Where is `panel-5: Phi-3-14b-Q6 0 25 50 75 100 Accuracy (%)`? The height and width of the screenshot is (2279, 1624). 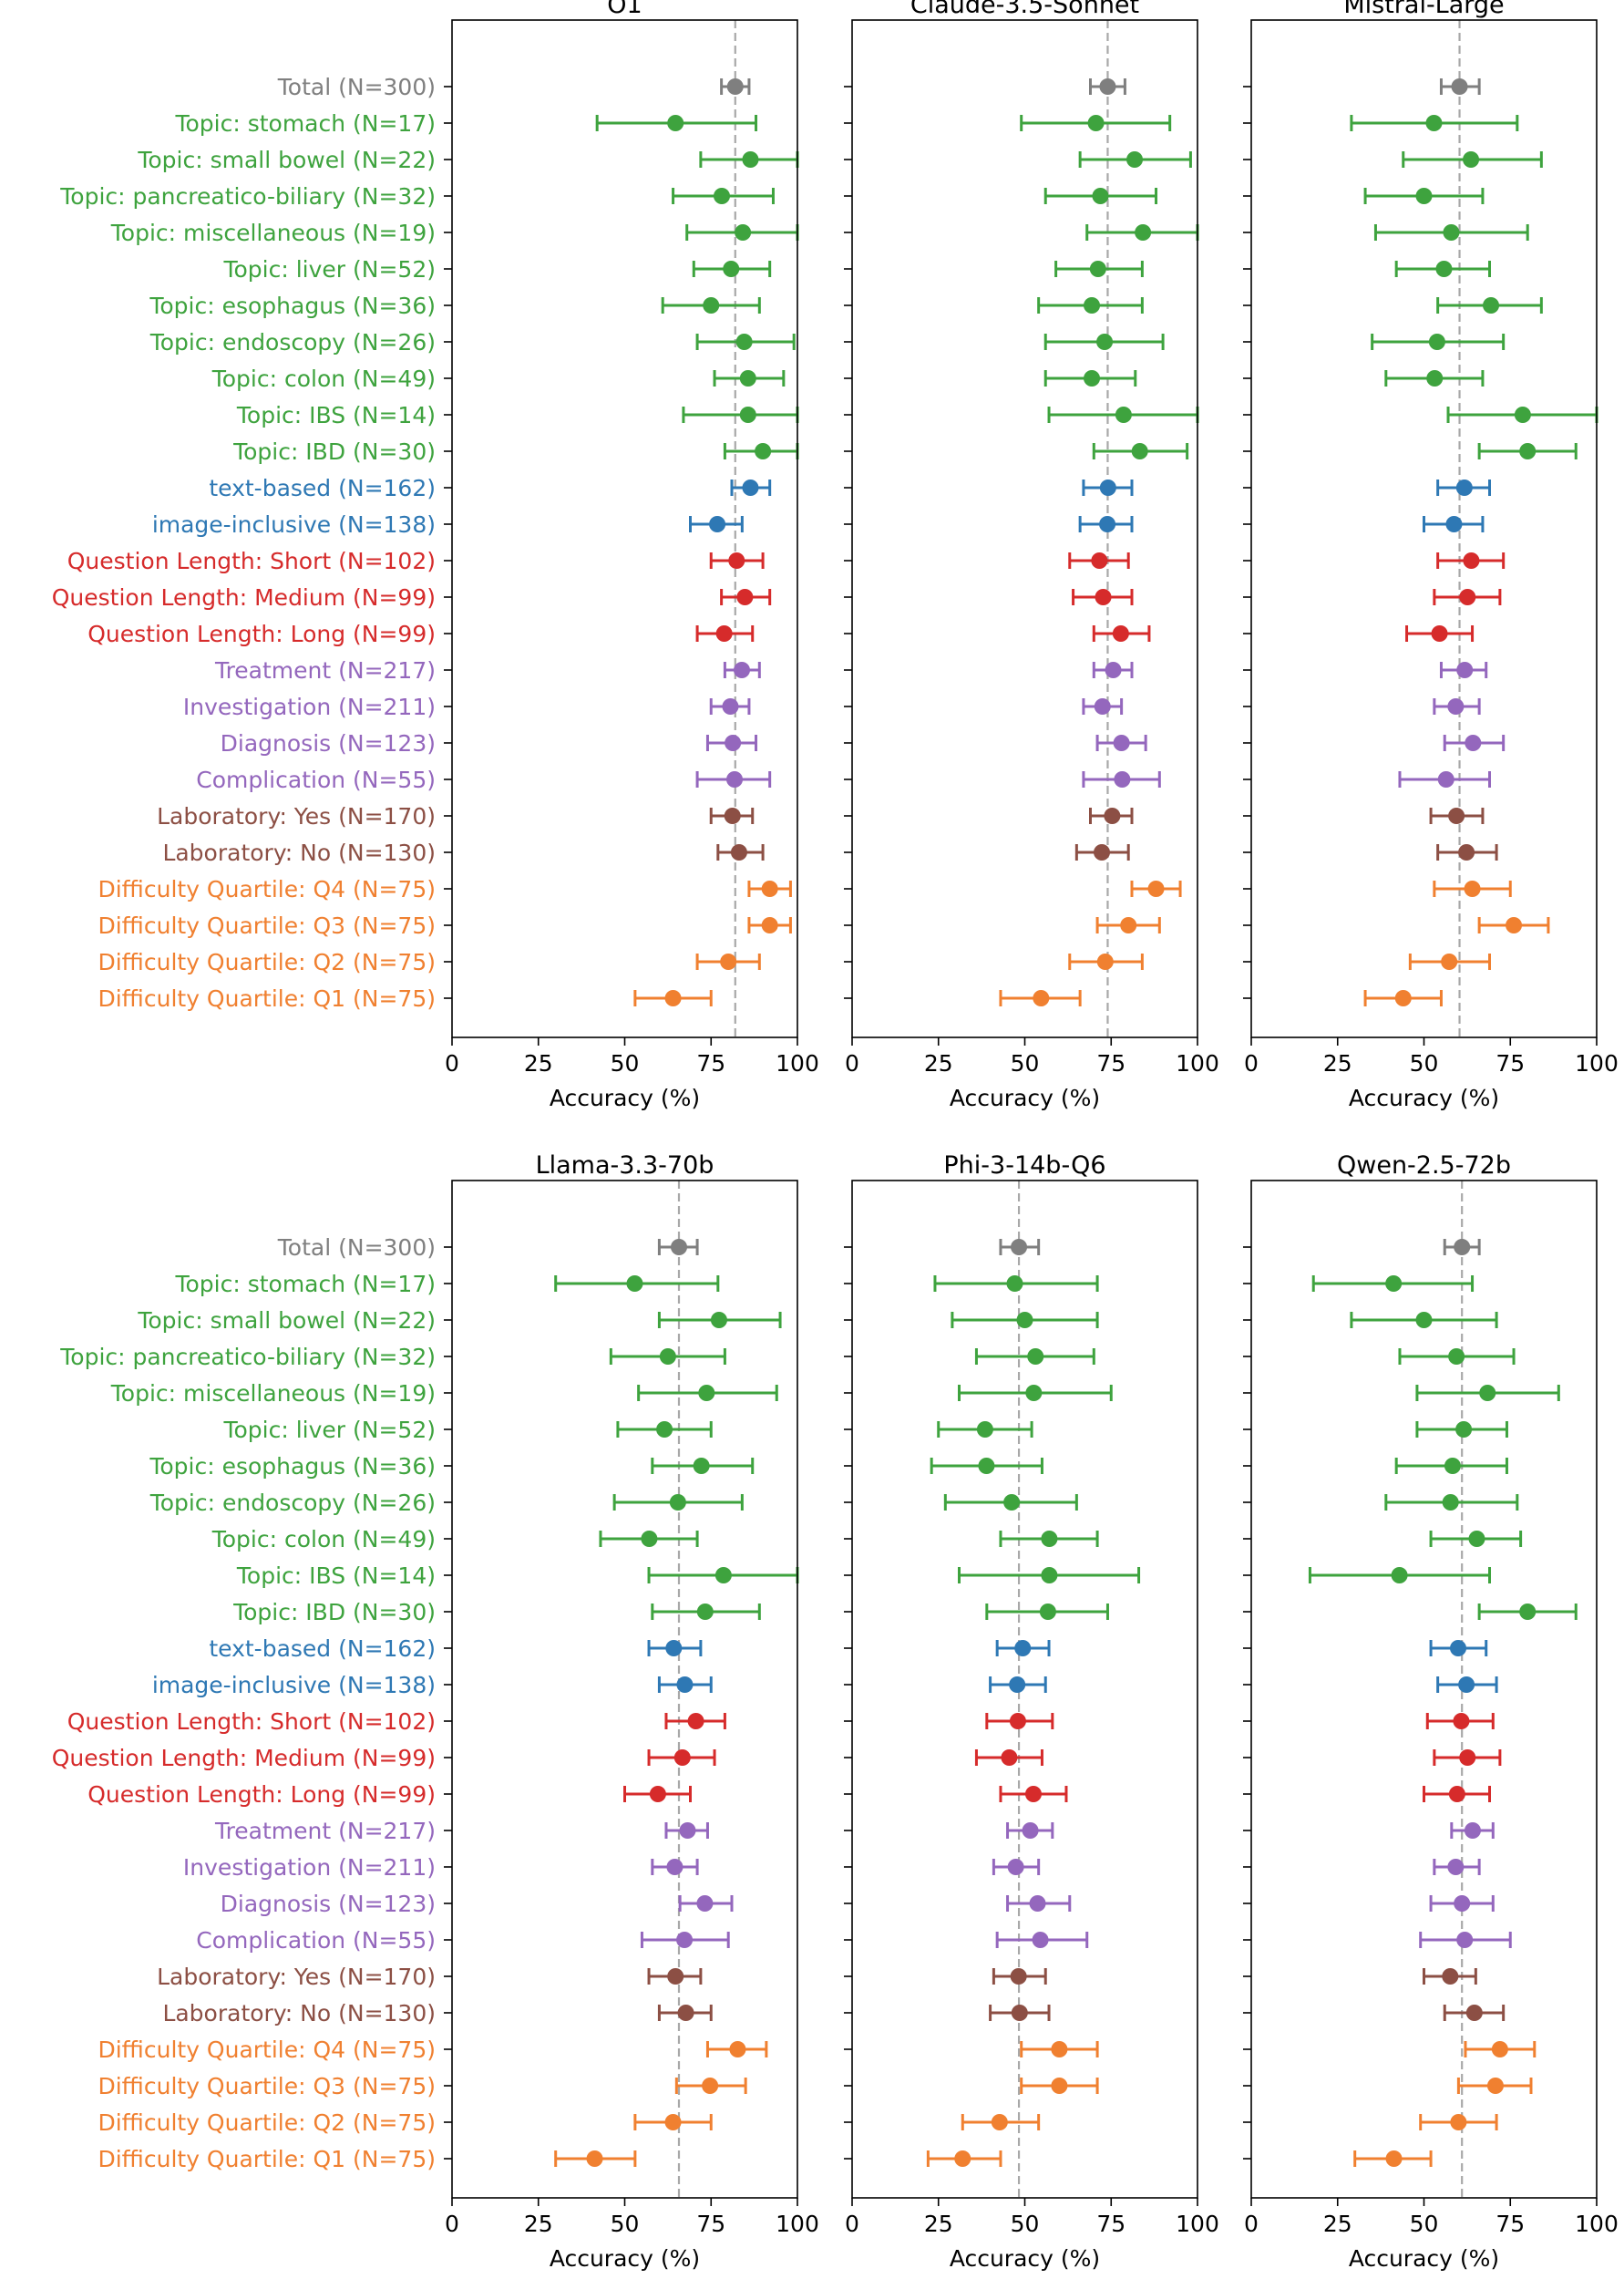
panel-5: Phi-3-14b-Q6 0 25 50 75 100 Accuracy (%) is located at coordinates (1031, 1711).